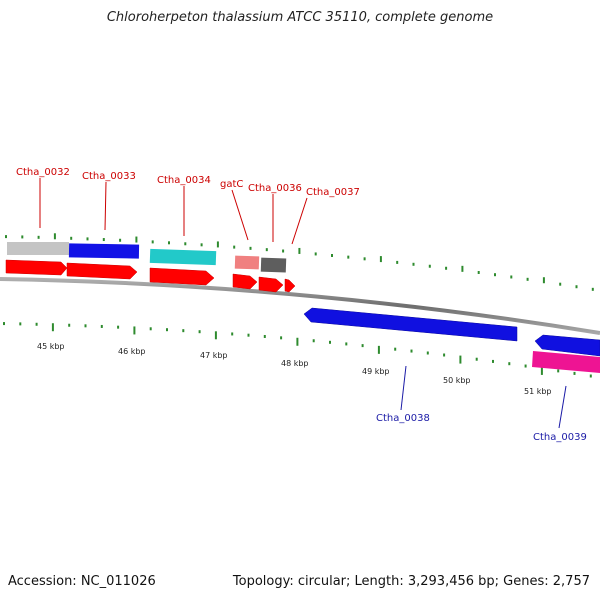  Describe the element at coordinates (173, 211) in the screenshot. I see `forward-label-leaders` at that location.